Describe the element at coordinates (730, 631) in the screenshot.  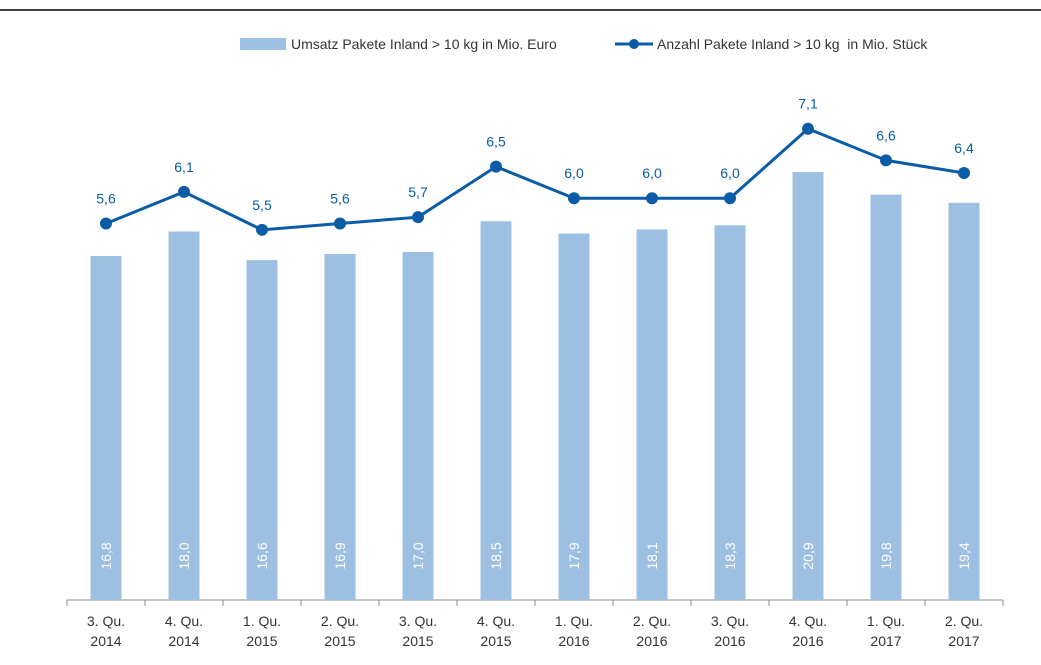
I see `x-tick-label: 3. Qu. 2016` at that location.